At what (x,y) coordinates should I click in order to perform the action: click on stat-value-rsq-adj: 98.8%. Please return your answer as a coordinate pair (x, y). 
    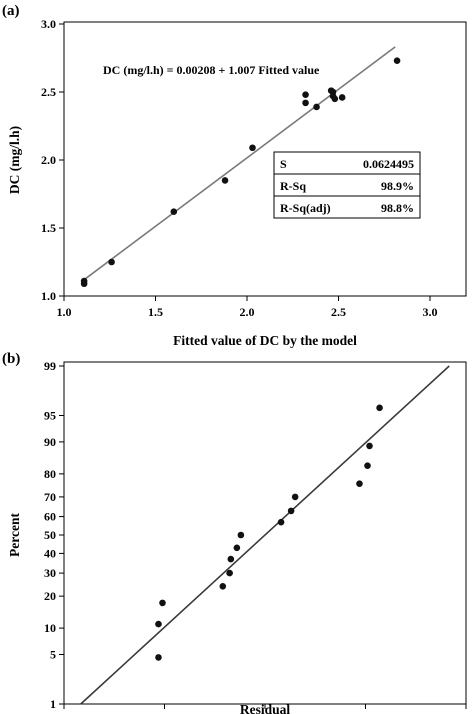
    Looking at the image, I should click on (397, 208).